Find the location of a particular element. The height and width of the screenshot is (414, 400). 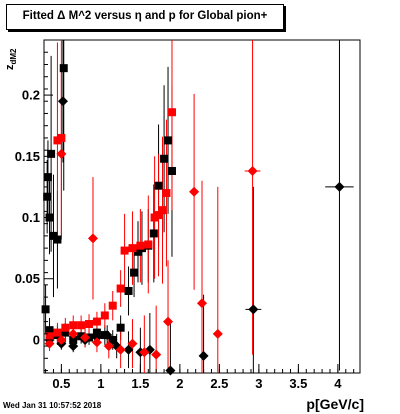

y-axis-label: zdM2 is located at coordinates (11, 60).